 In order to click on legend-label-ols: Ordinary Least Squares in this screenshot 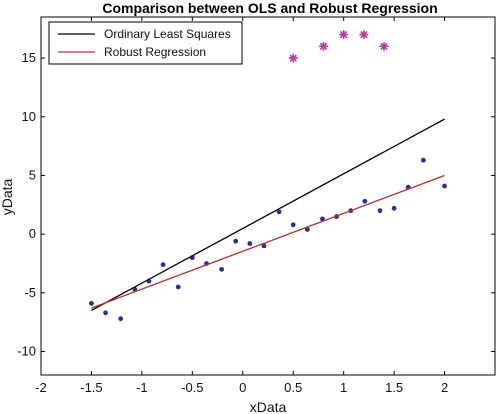, I will do `click(167, 34)`.